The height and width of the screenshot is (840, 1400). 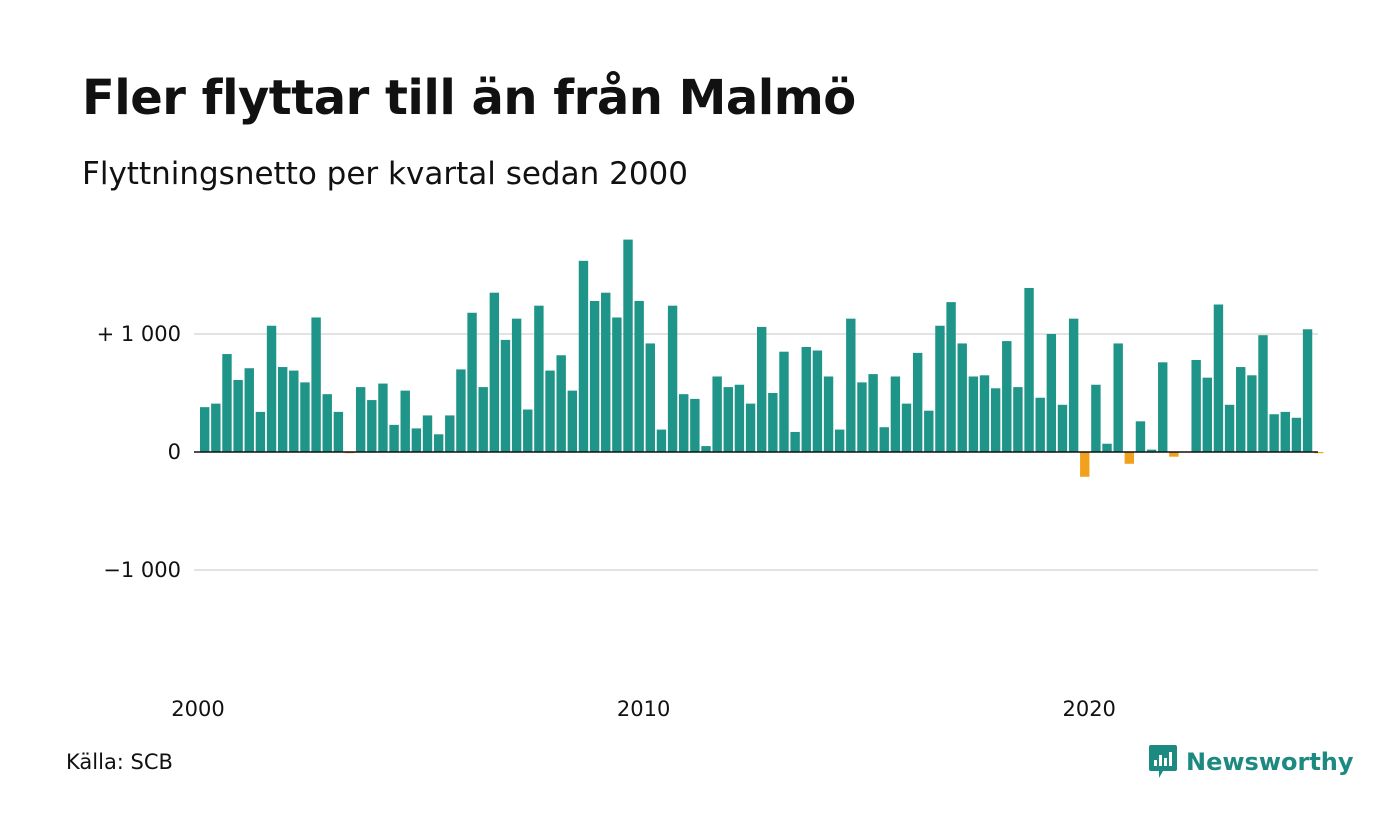 I want to click on x-tick-label: 2020, so click(x=1088, y=709).